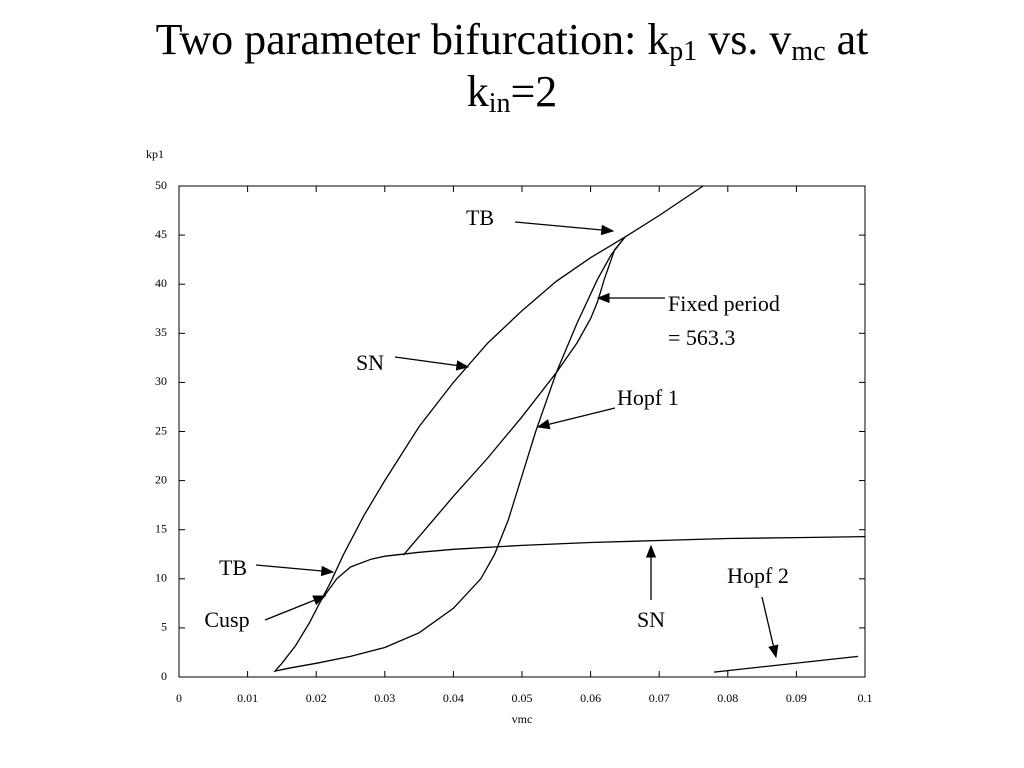 The image size is (1024, 768). Describe the element at coordinates (744, 39) in the screenshot. I see `title-part: vs. v` at that location.